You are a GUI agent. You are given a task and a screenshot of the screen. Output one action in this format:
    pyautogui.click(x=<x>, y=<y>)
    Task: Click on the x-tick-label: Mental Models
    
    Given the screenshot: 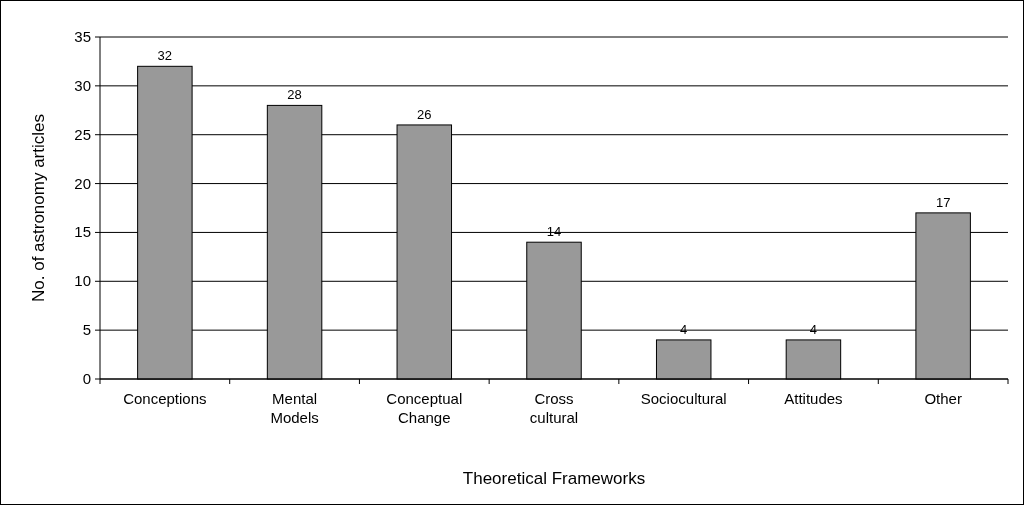 What is the action you would take?
    pyautogui.click(x=294, y=408)
    